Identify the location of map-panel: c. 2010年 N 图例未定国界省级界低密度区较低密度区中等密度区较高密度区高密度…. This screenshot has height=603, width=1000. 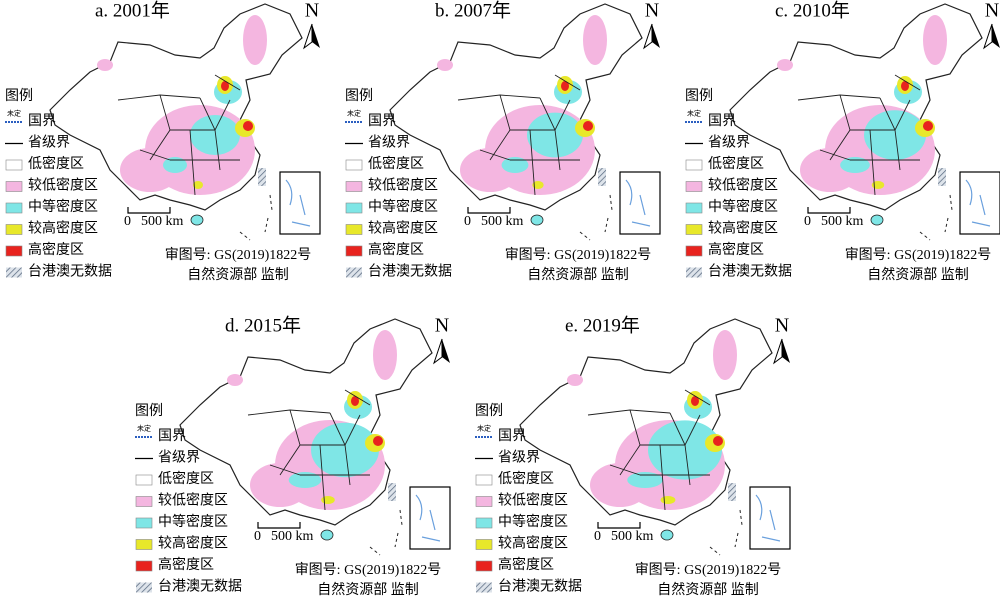
(842, 141).